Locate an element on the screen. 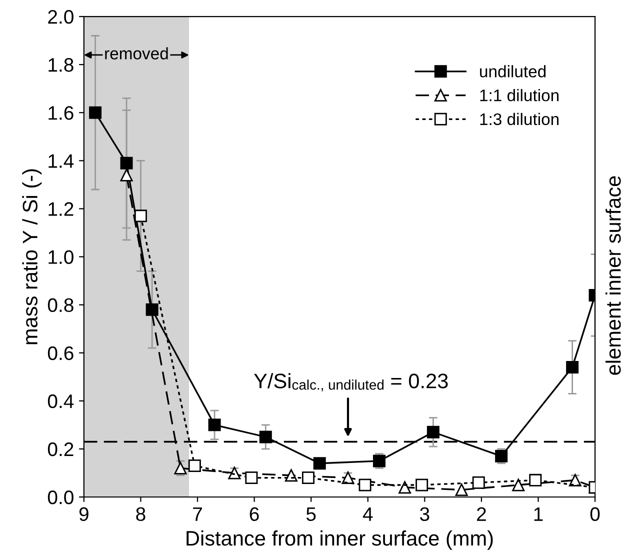  x-tick-label: 8 is located at coordinates (141, 514).